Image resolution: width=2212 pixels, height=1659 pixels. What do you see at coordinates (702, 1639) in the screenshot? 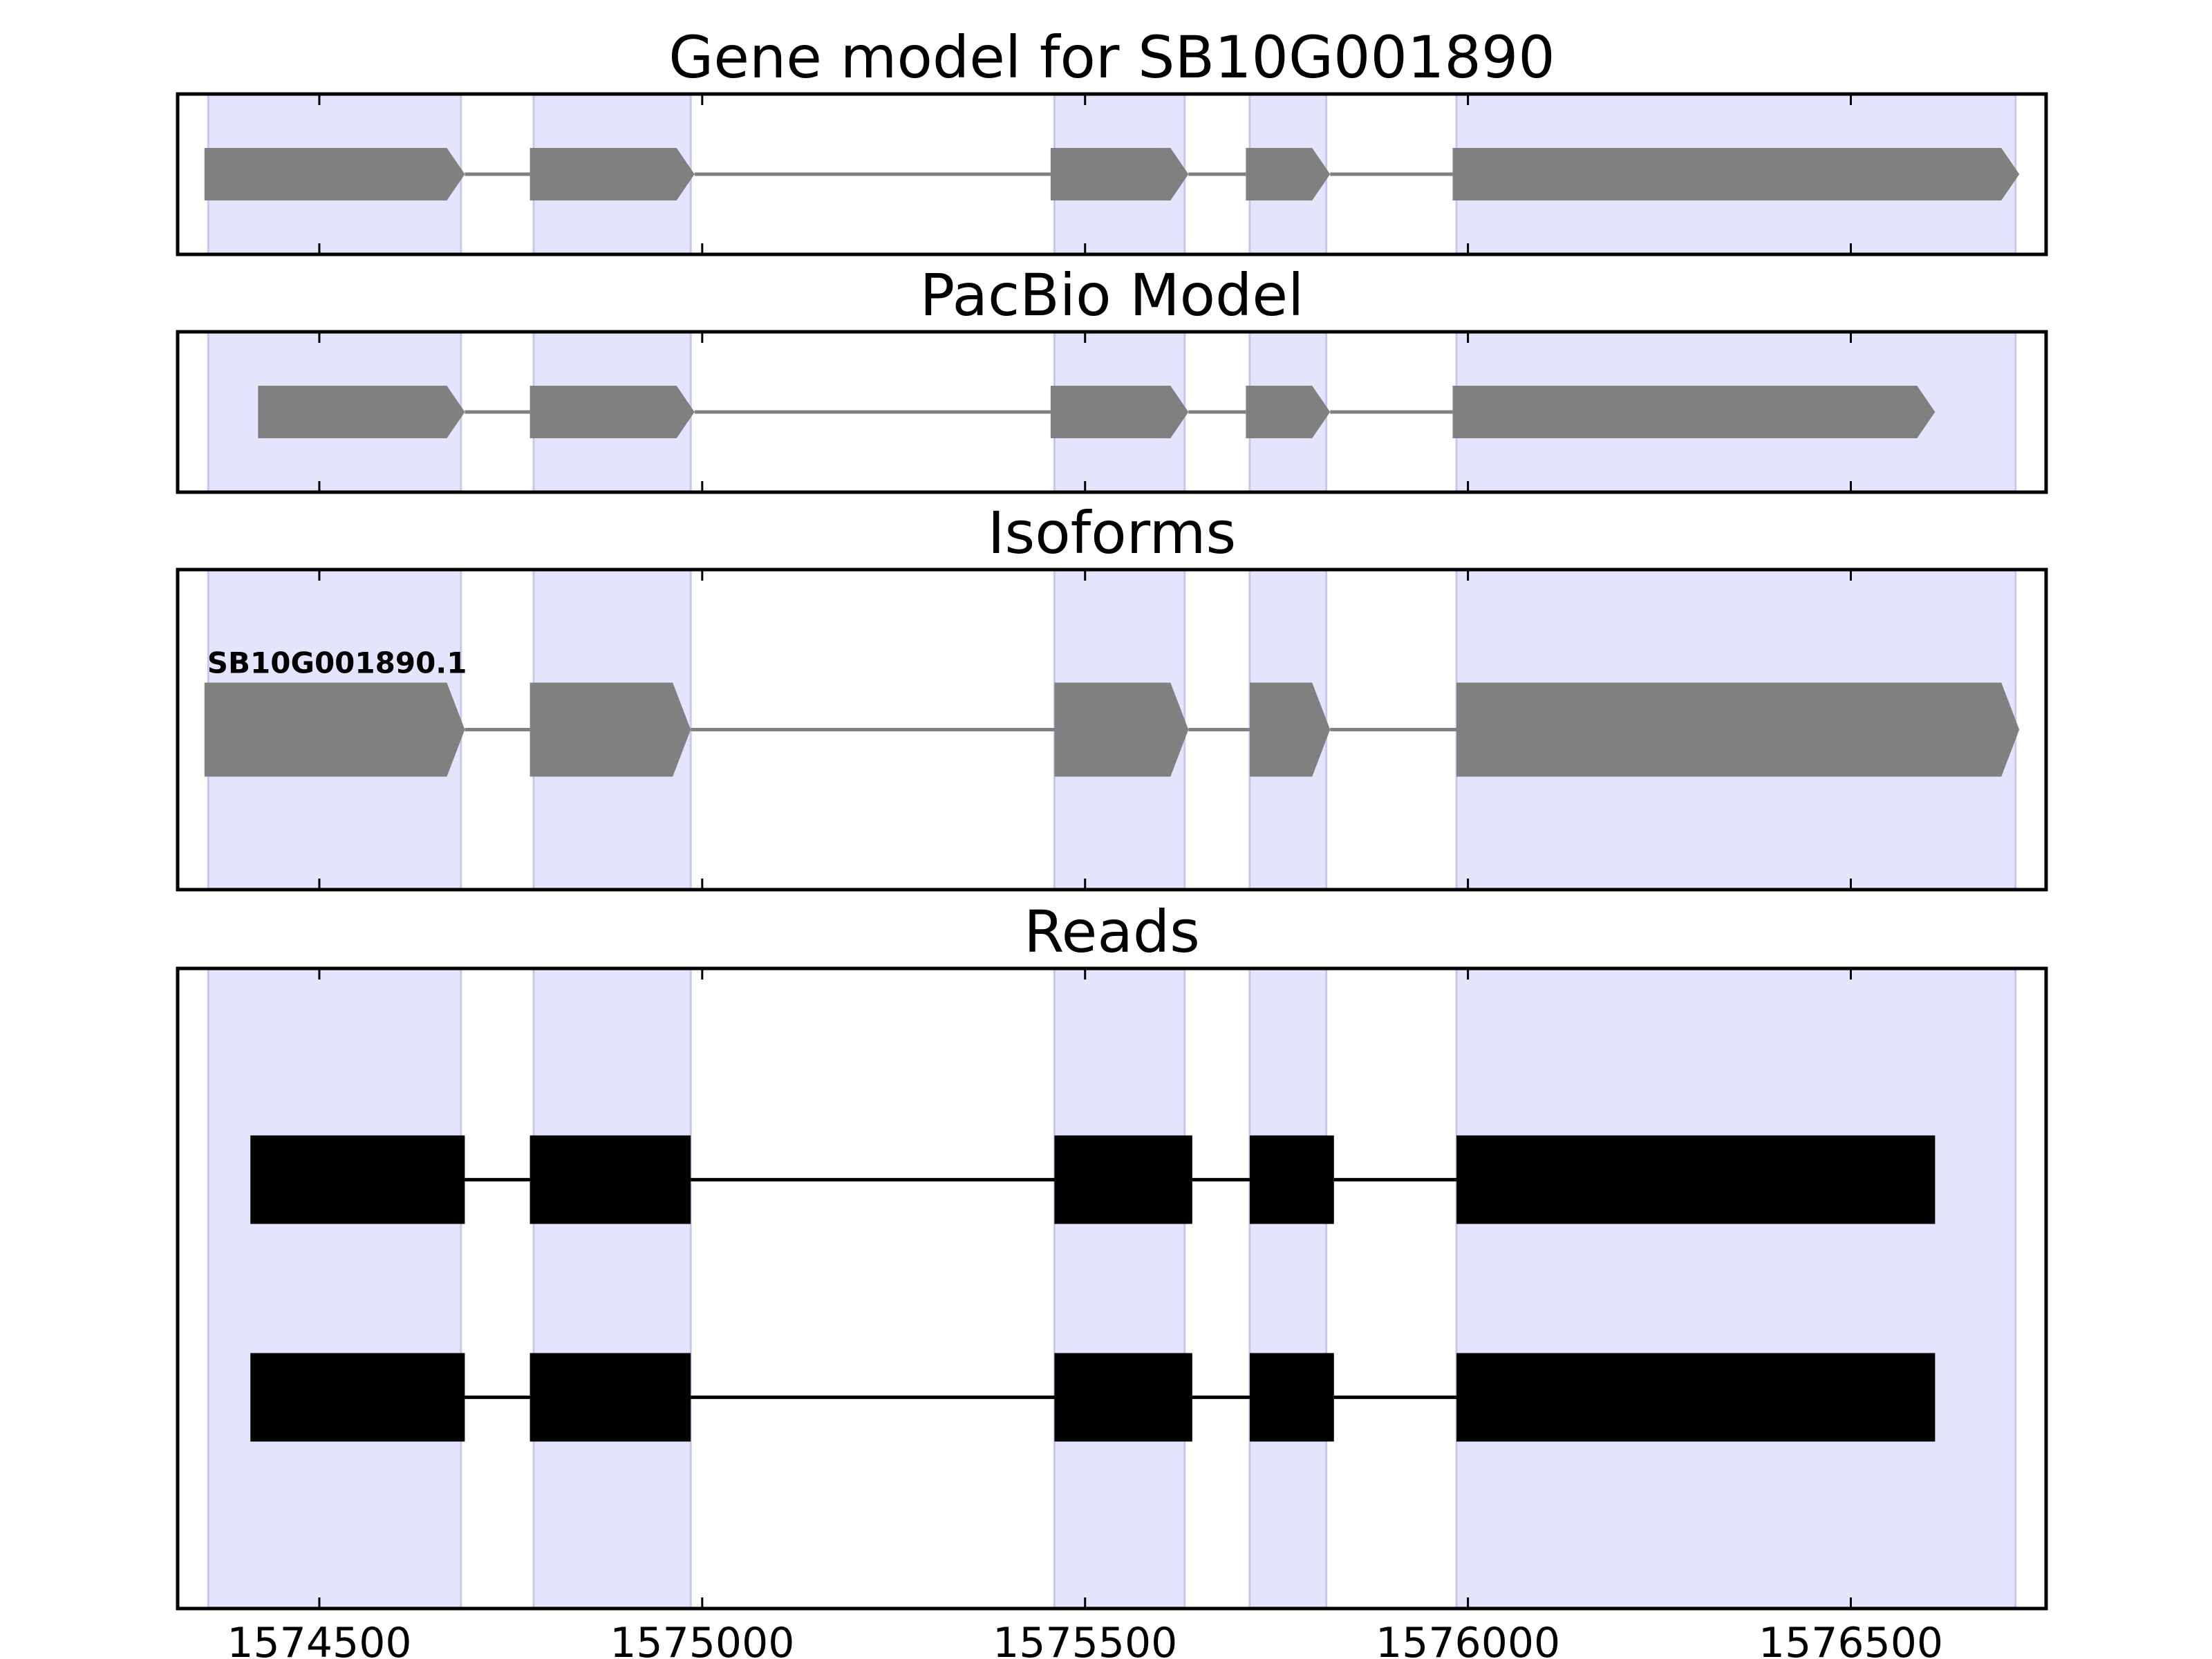
I see `x-tick-label: 1575000` at bounding box center [702, 1639].